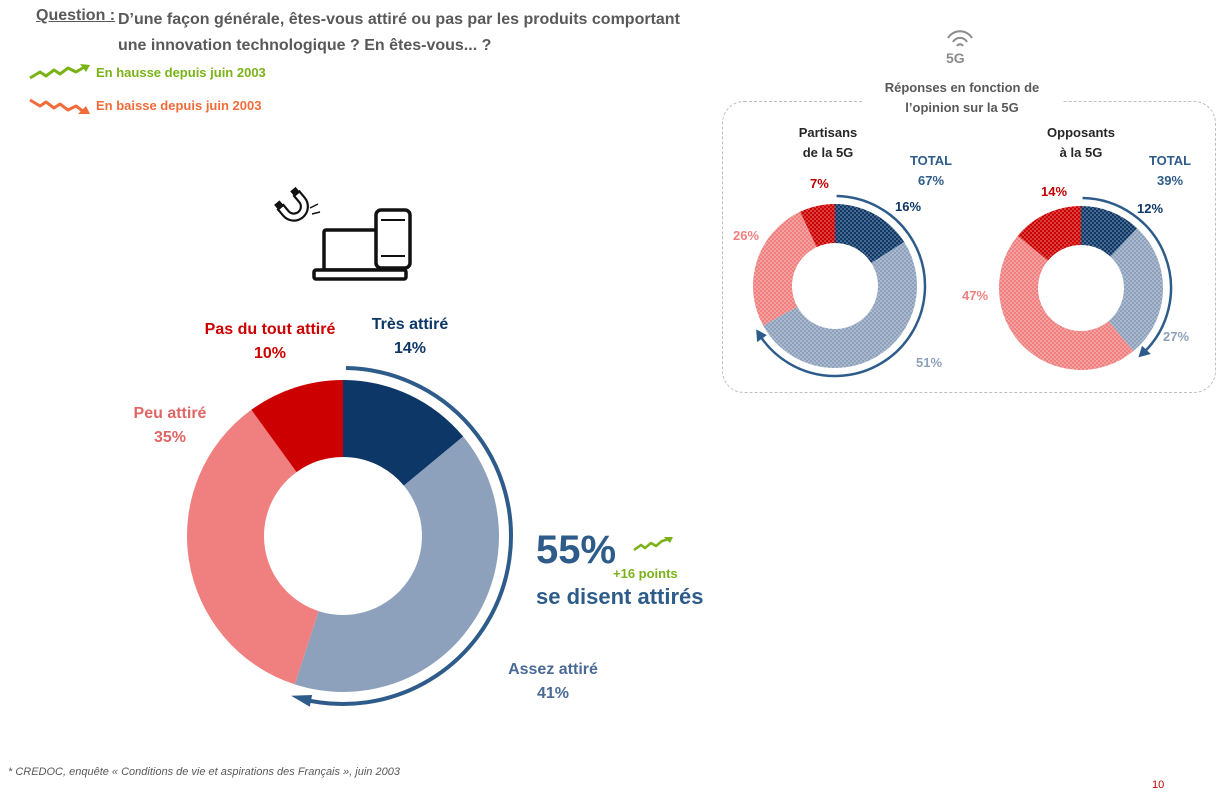 The width and height of the screenshot is (1221, 794). I want to click on main-slice-assez, so click(396, 564).